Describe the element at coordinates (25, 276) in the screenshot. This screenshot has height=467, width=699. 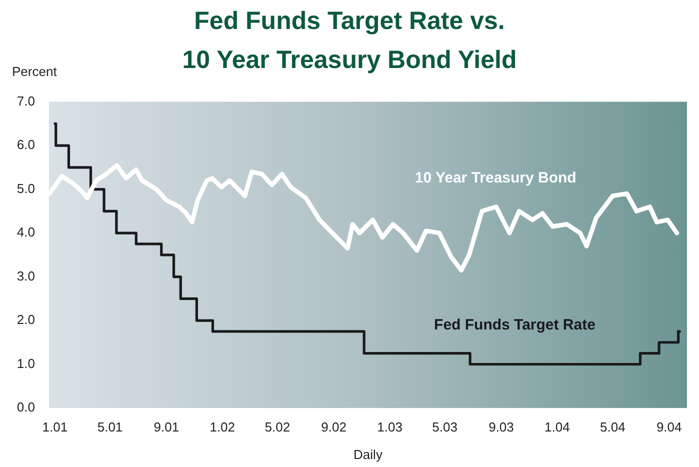
I see `y-tick-label: 3.0` at that location.